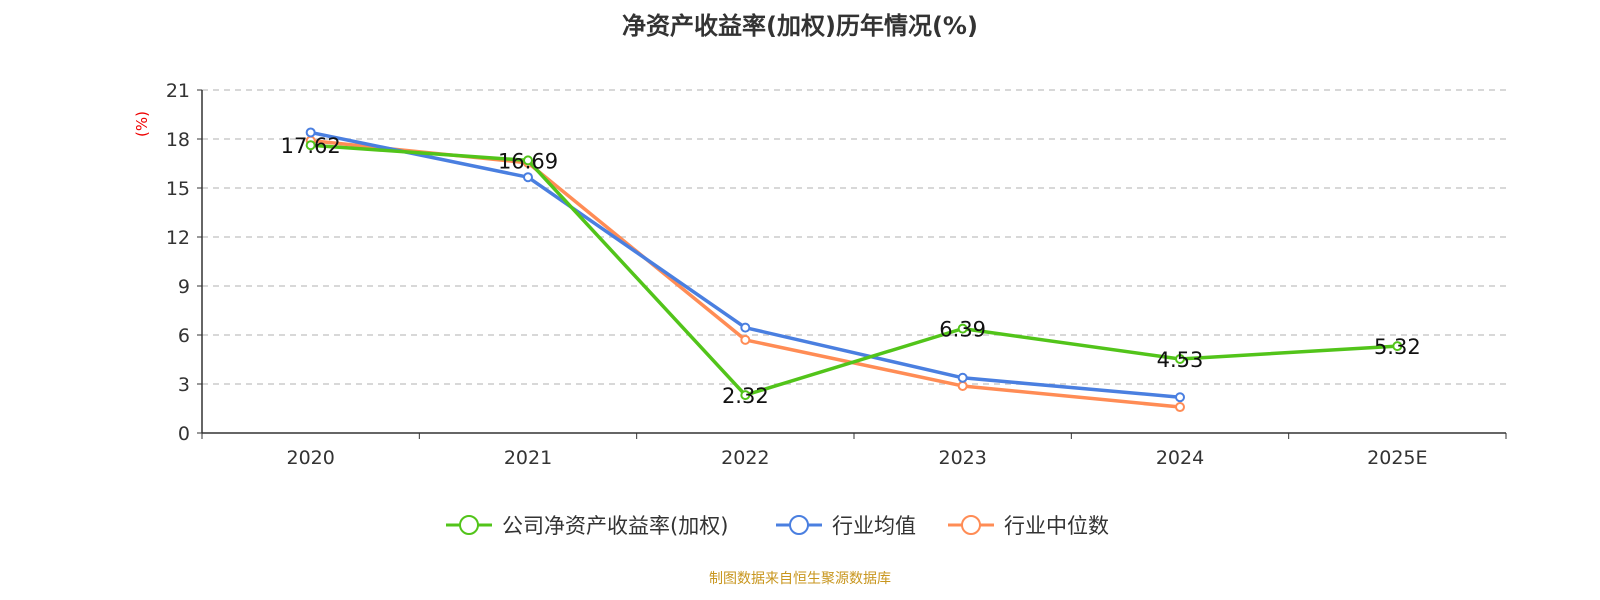 Image resolution: width=1600 pixels, height=600 pixels. I want to click on data-label: 16.69, so click(528, 161).